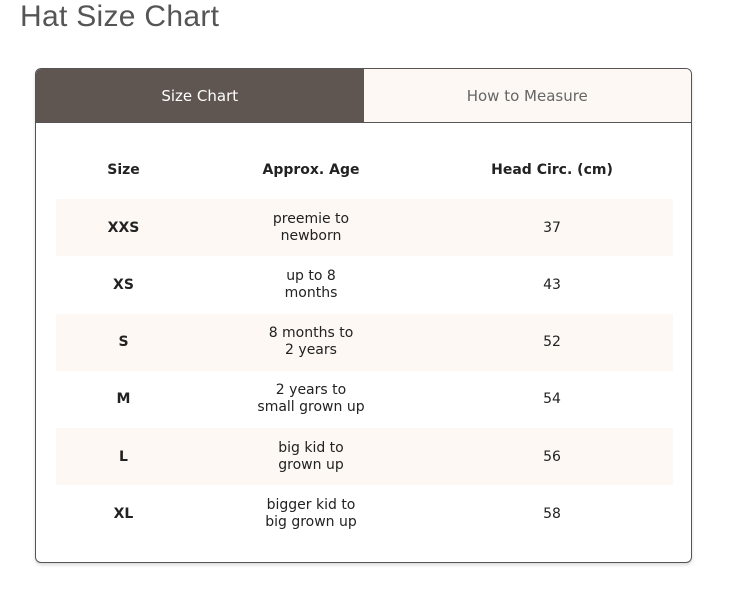 The width and height of the screenshot is (750, 590). I want to click on age-line: up to 8, so click(311, 275).